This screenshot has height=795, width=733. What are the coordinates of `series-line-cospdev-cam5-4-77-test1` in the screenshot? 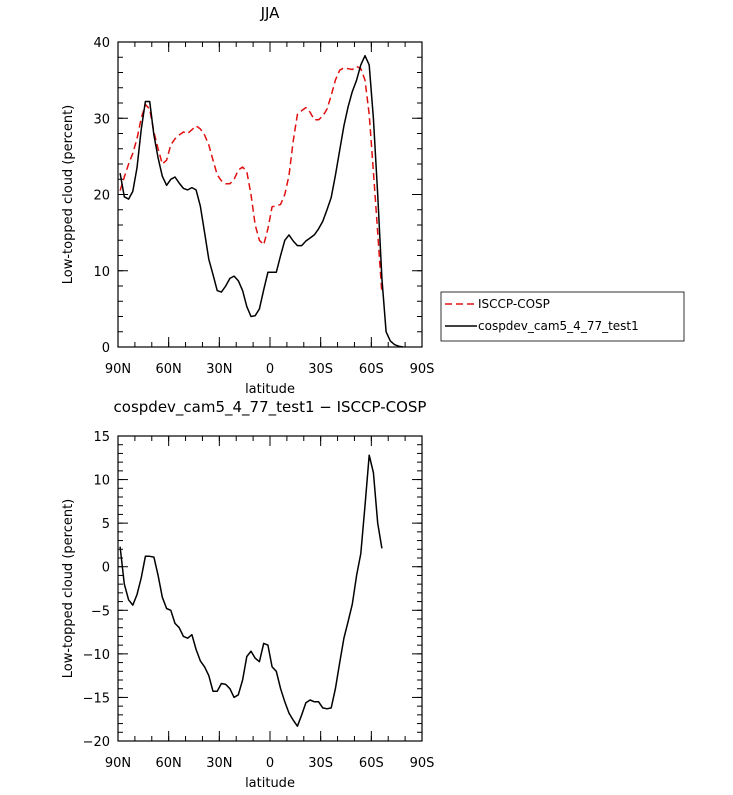 It's located at (261, 201).